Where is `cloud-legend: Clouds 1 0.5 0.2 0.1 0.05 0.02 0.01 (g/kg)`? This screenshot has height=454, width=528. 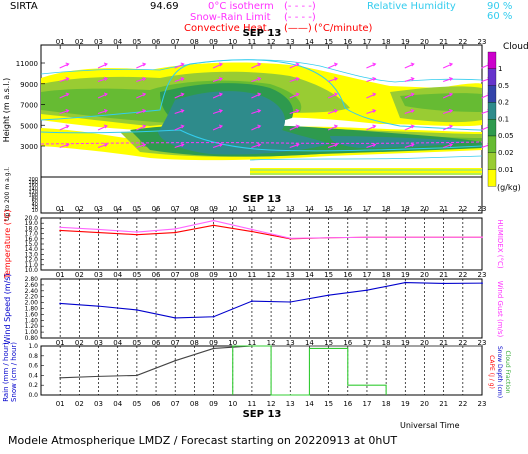 cloud-legend: Clouds 1 0.5 0.2 0.1 0.05 0.02 0.01 (g/kg) is located at coordinates (507, 117).